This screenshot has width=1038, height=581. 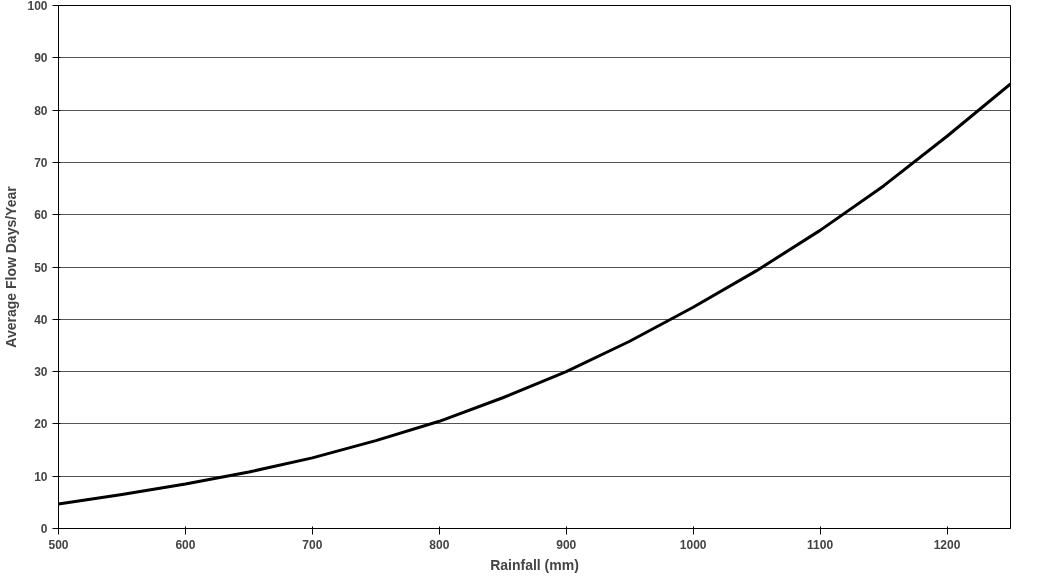 What do you see at coordinates (41, 162) in the screenshot?
I see `y-tick-label: 70` at bounding box center [41, 162].